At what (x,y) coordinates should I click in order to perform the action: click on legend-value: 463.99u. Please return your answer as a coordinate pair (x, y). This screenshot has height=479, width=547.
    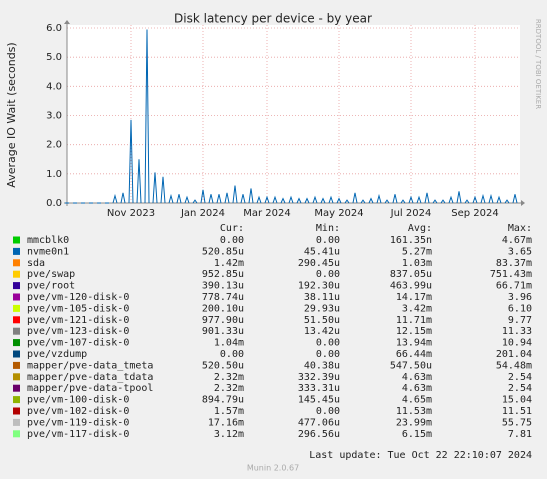
    Looking at the image, I should click on (411, 286).